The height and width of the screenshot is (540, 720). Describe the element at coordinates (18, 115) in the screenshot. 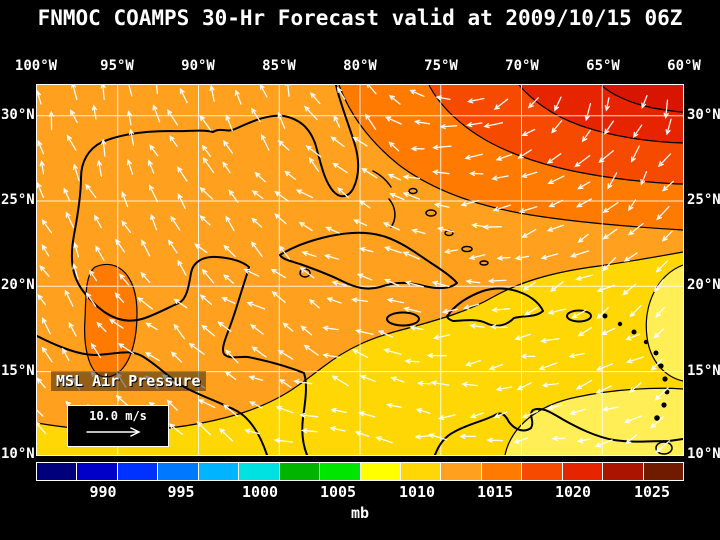

I see `lat-label-left: 30°N` at that location.